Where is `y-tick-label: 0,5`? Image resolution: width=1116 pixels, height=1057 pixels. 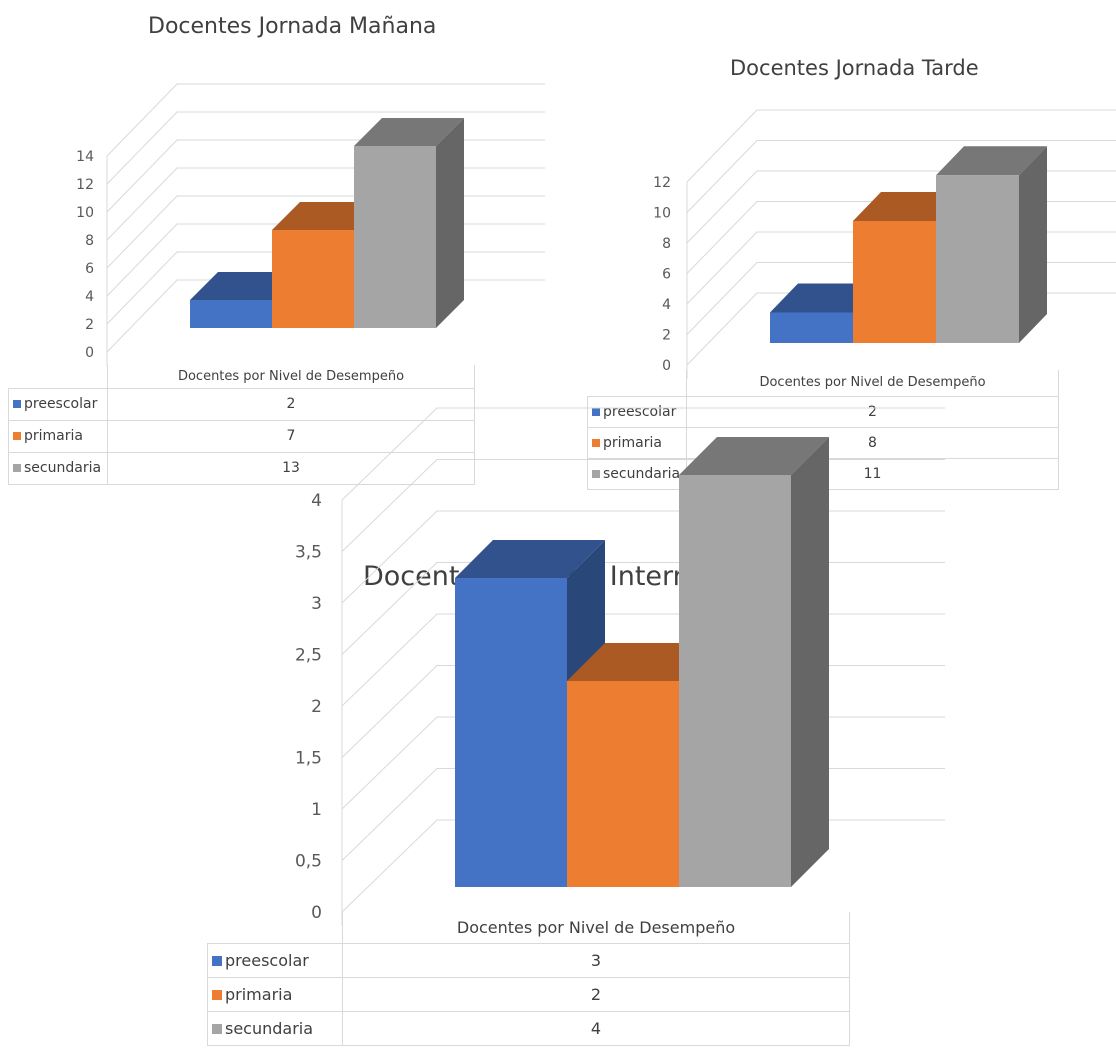
y-tick-label: 0,5 is located at coordinates (308, 861).